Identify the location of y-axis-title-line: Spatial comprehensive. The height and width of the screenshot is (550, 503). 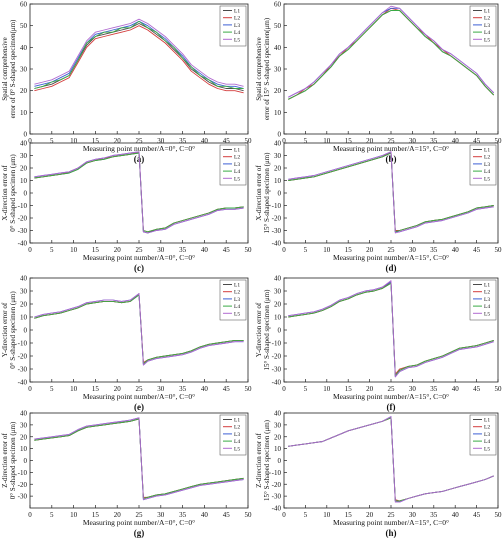
(259, 69).